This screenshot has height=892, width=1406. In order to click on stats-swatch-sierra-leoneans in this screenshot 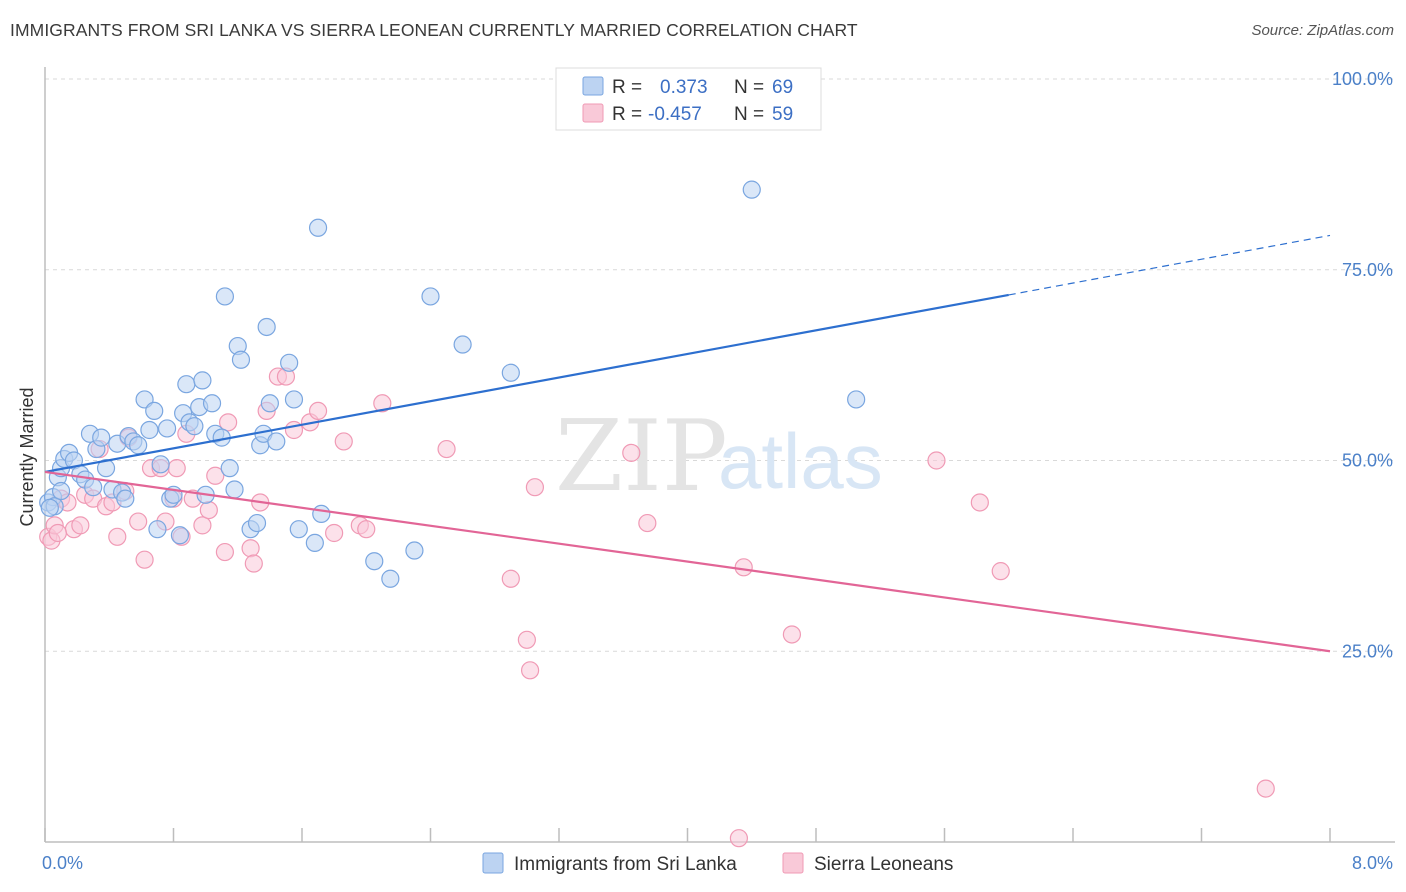, I will do `click(593, 113)`.